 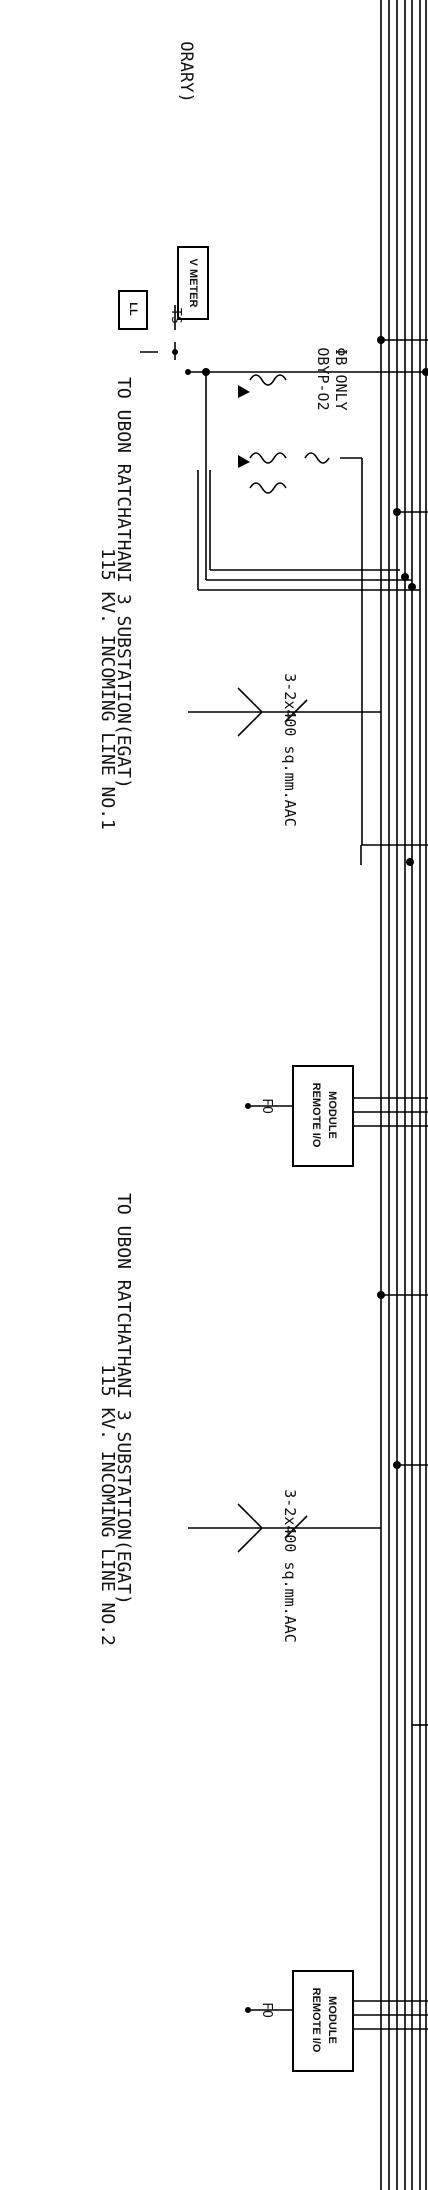 What do you see at coordinates (323, 1116) in the screenshot?
I see `remote-io-module-1: REMOTE I/O MODULE` at bounding box center [323, 1116].